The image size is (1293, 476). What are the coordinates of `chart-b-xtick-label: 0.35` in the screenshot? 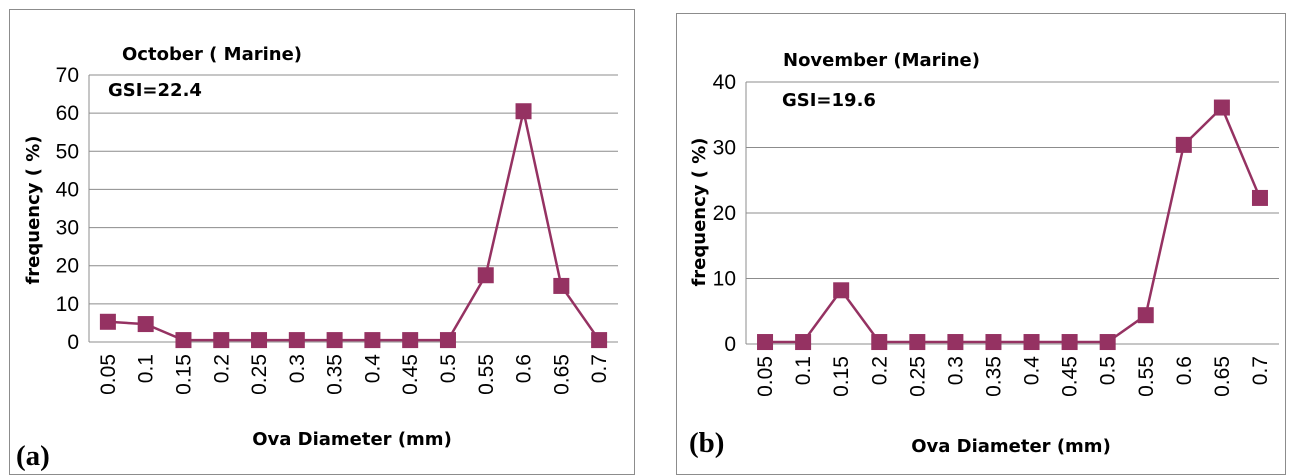 It's located at (993, 376).